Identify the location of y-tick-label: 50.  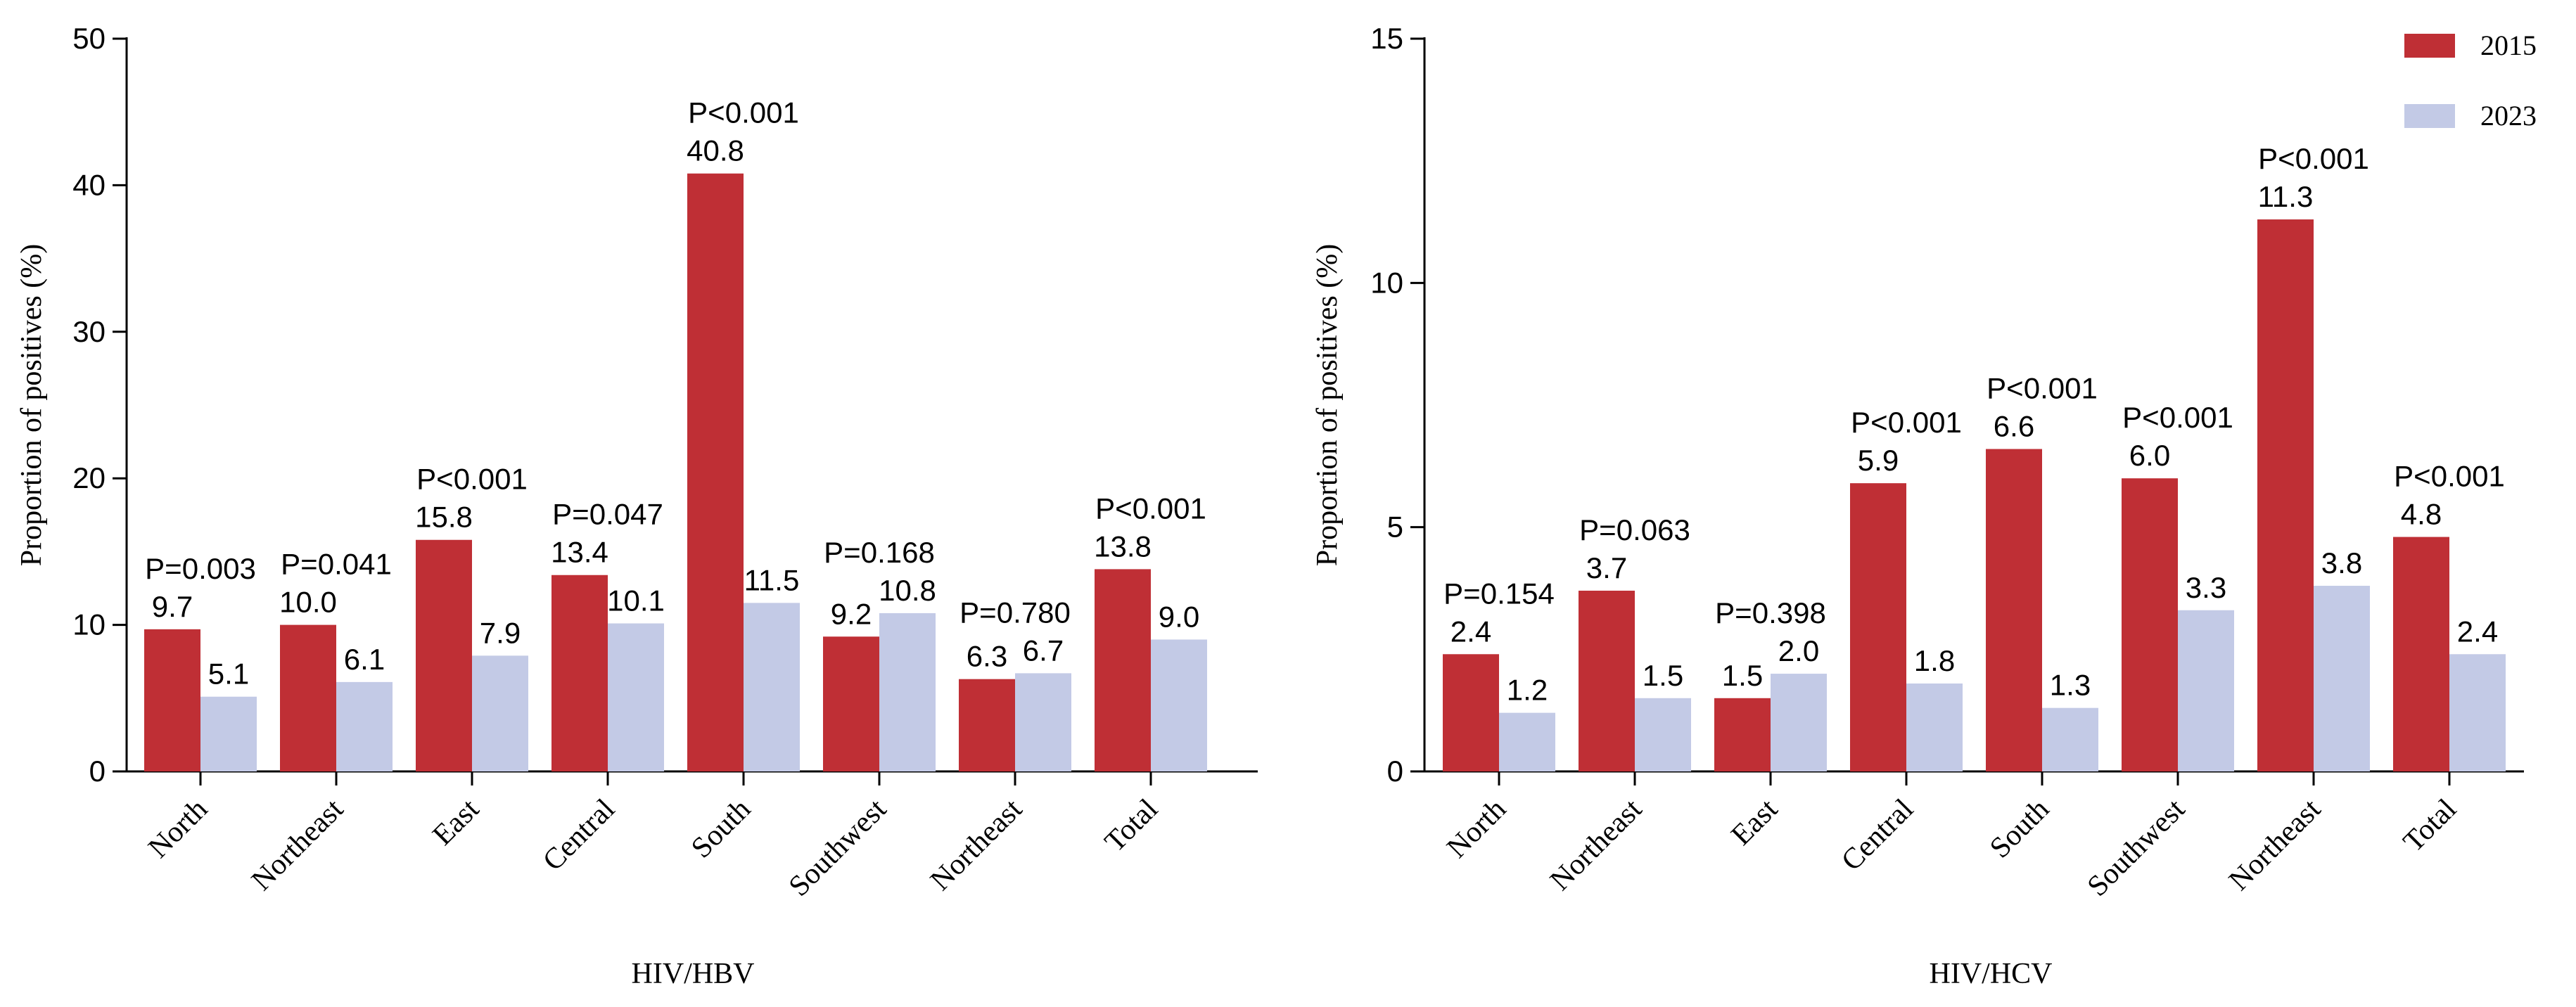
(89, 38).